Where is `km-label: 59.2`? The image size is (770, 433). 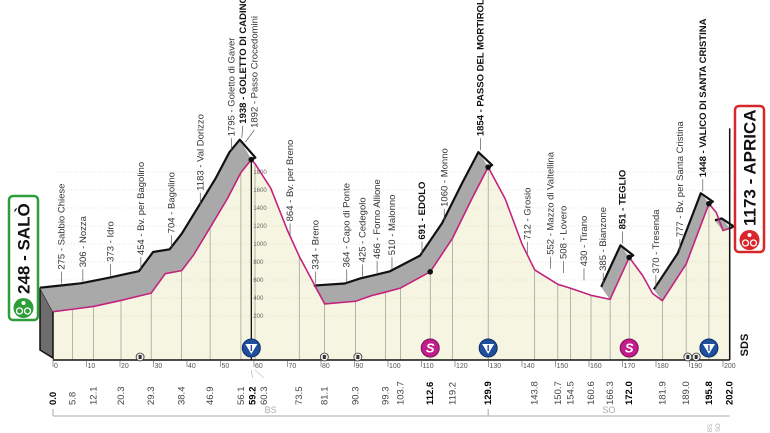
km-label: 59.2 is located at coordinates (252, 396).